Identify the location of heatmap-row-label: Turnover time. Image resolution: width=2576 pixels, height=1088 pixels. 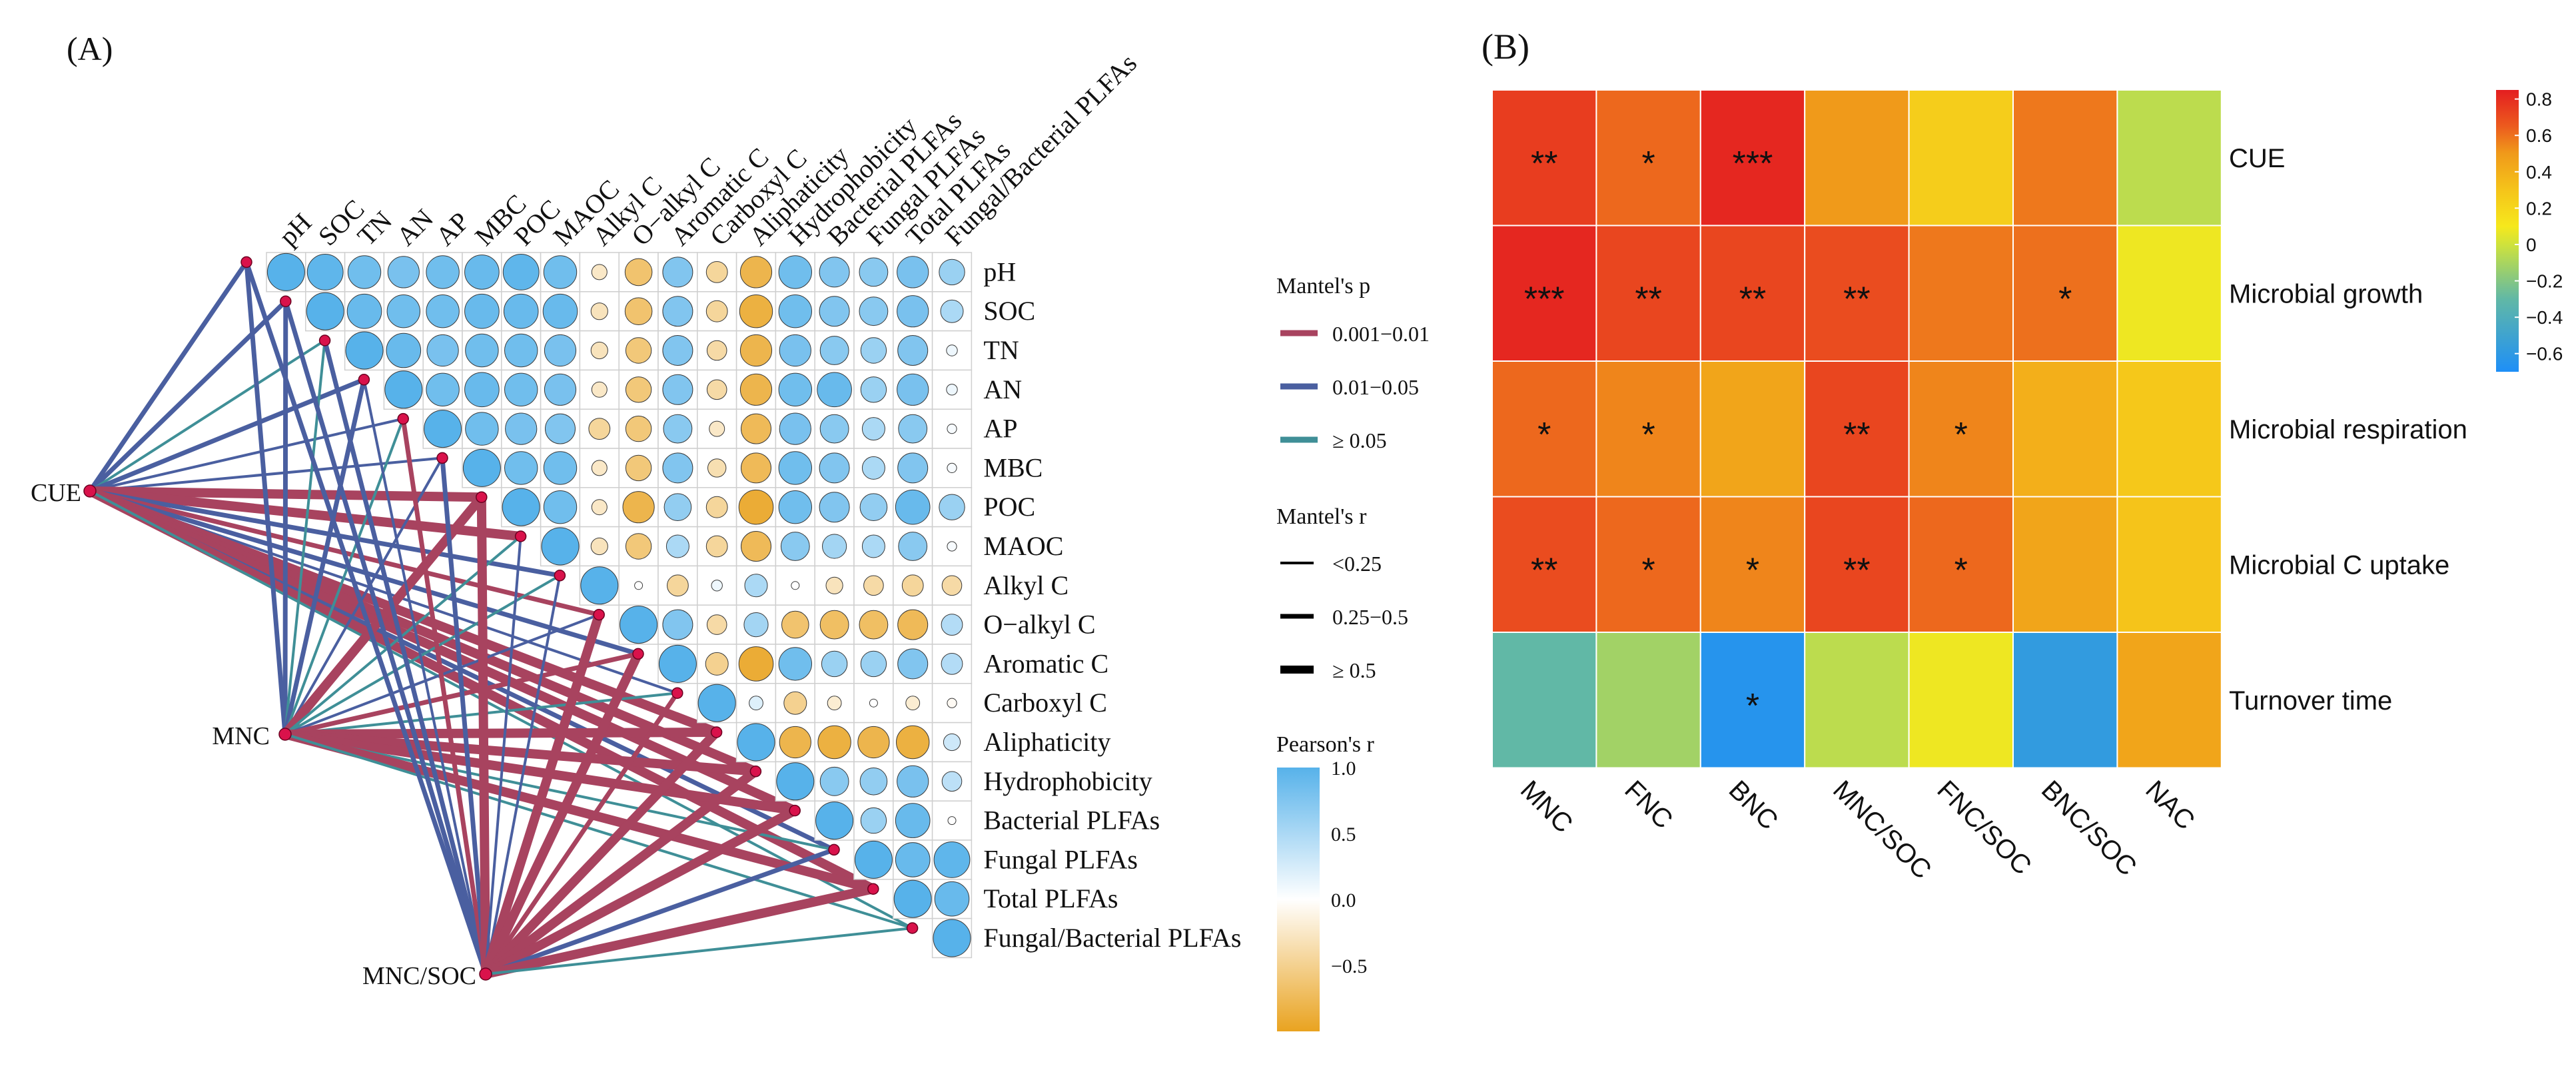
(2310, 701).